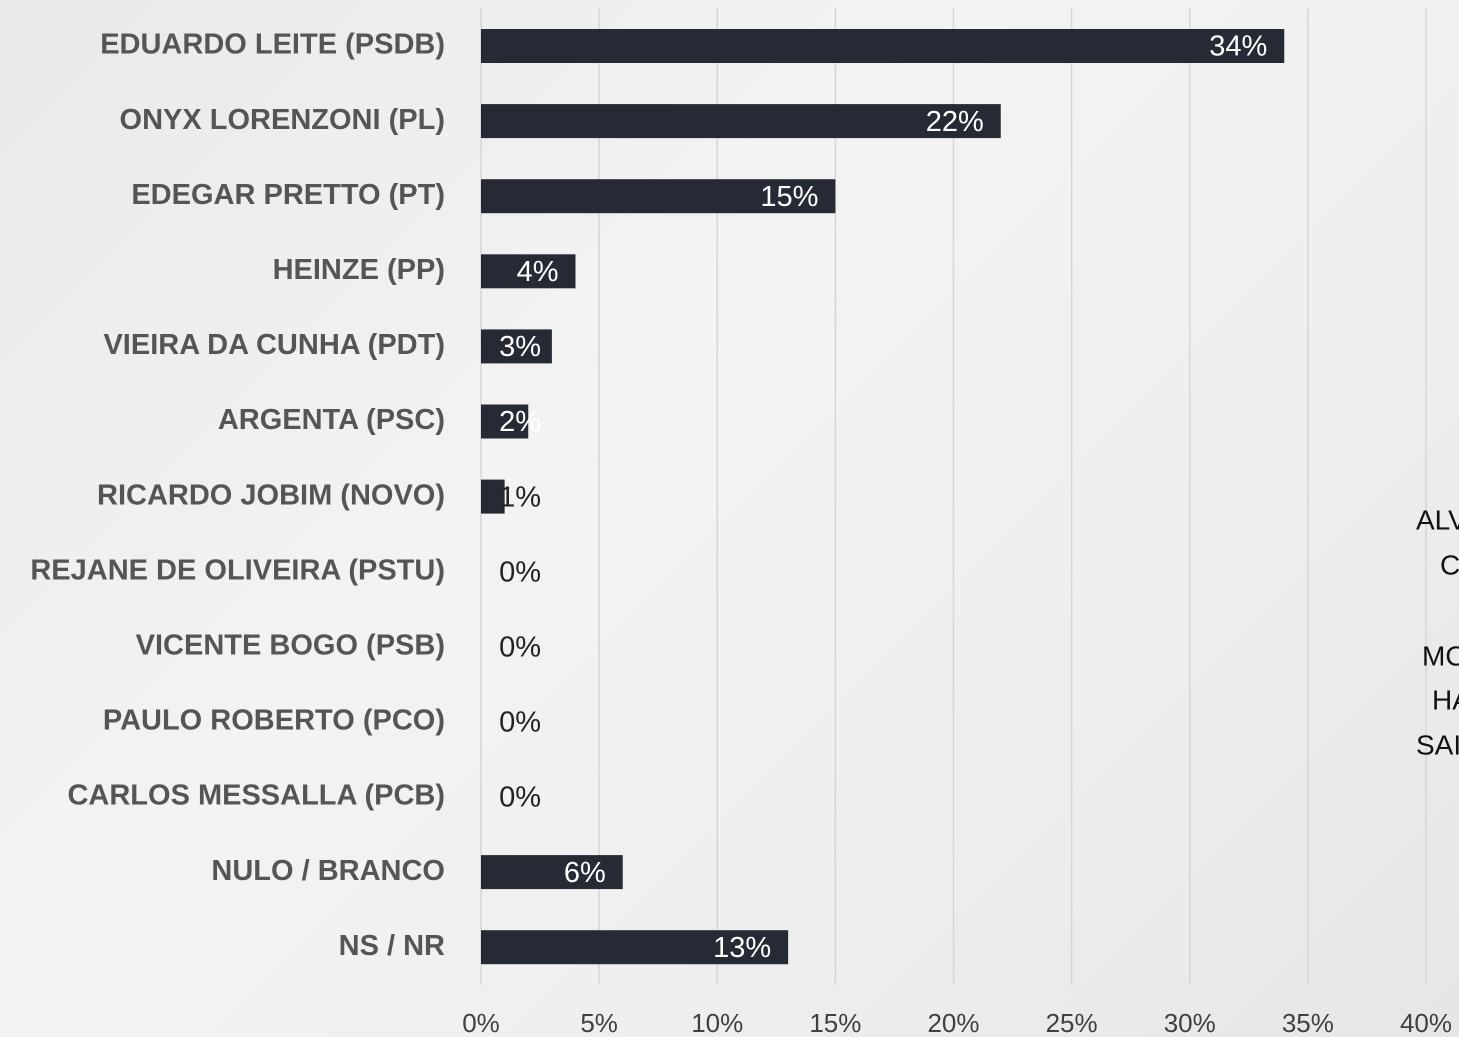  Describe the element at coordinates (274, 345) in the screenshot. I see `category-label: VIEIRA DA CUNHA (PDT)` at that location.